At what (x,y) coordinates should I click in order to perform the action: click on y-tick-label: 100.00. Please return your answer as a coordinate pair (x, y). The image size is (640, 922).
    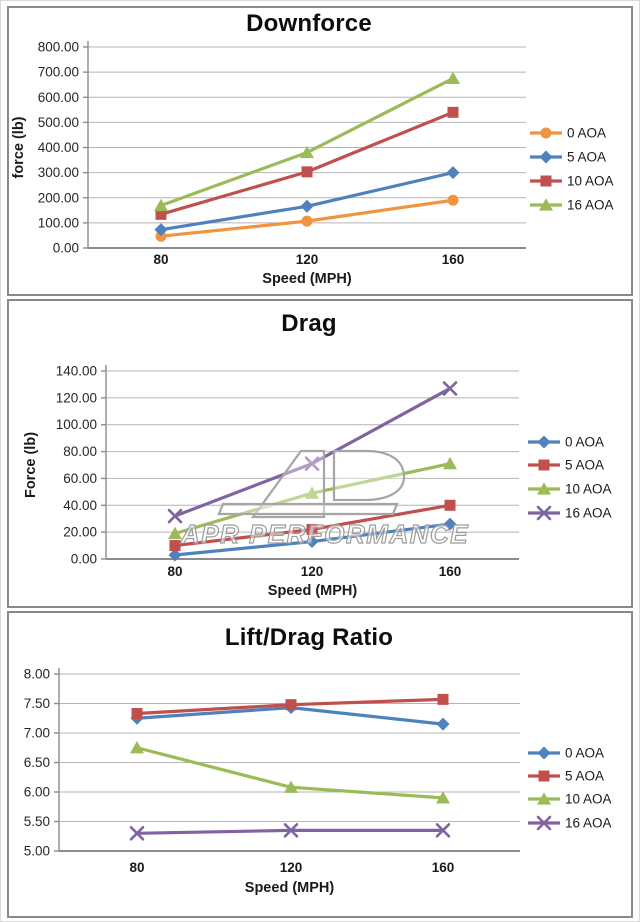
    Looking at the image, I should click on (58, 222).